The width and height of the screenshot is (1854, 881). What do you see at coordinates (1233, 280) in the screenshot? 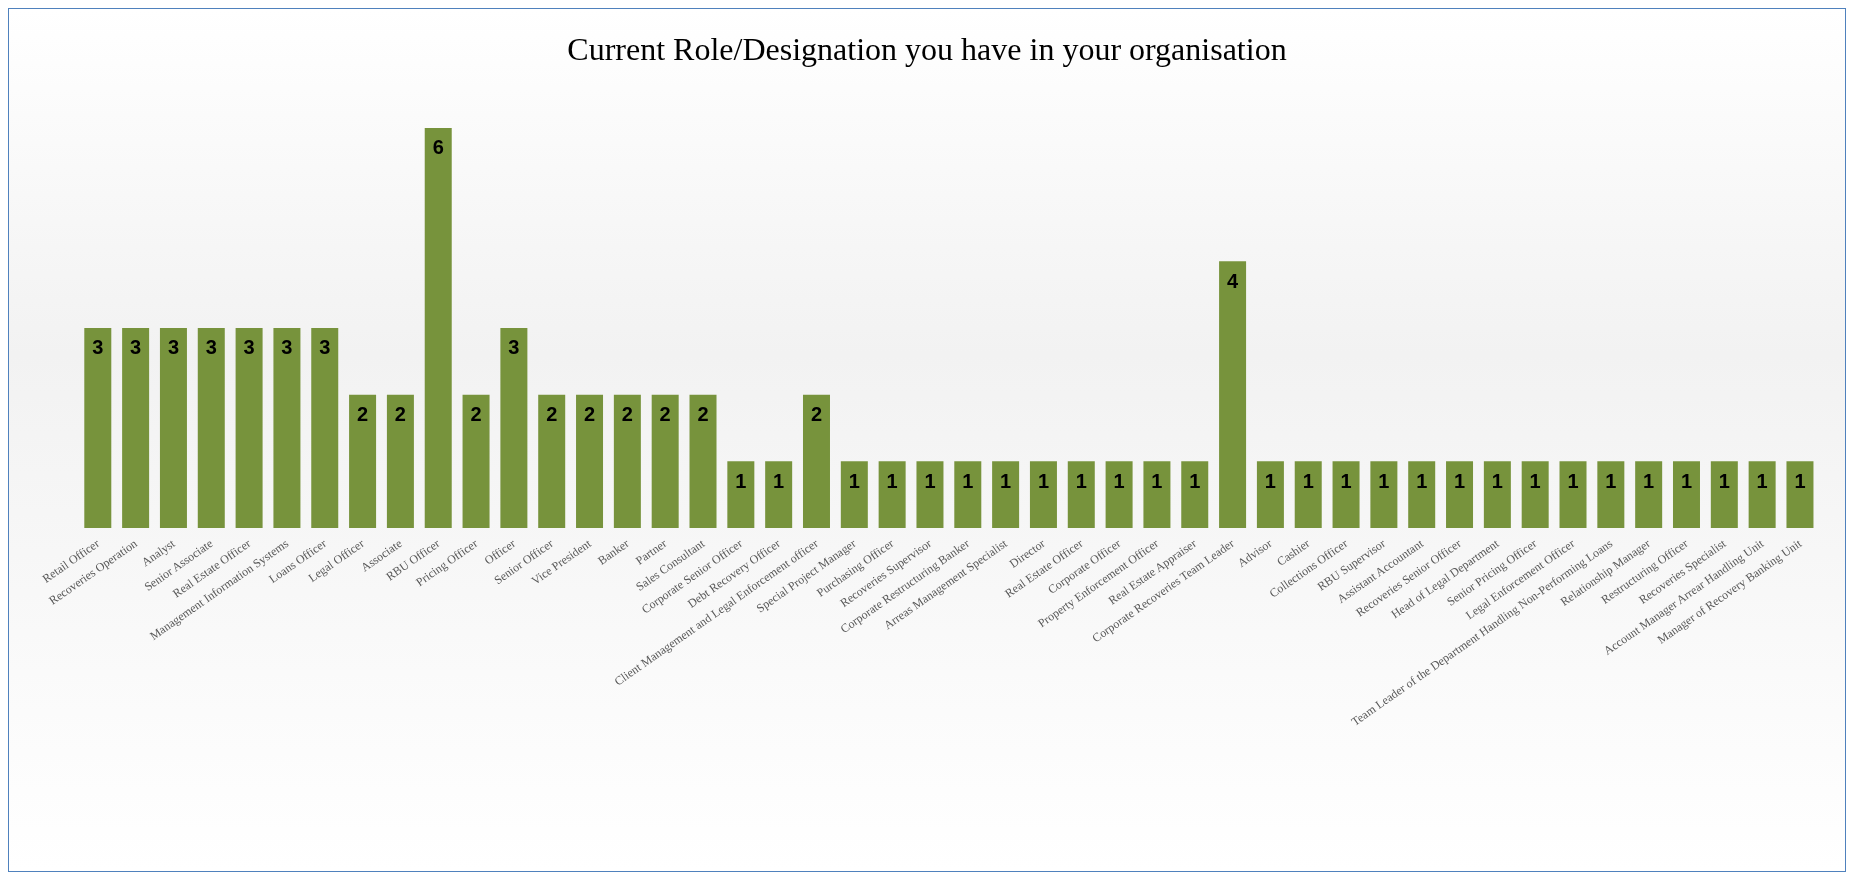
I see `data-label: 4` at bounding box center [1233, 280].